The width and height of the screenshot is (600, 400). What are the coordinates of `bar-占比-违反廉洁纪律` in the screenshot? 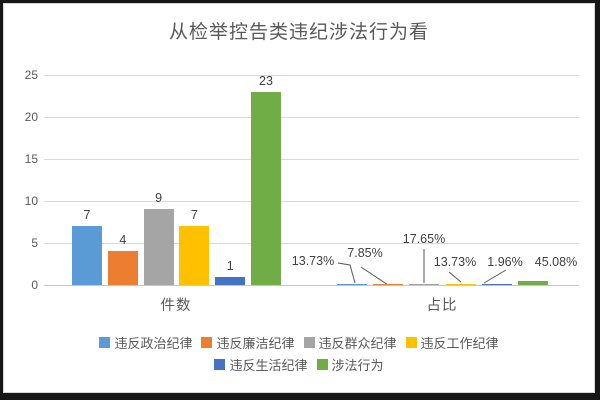 It's located at (388, 284).